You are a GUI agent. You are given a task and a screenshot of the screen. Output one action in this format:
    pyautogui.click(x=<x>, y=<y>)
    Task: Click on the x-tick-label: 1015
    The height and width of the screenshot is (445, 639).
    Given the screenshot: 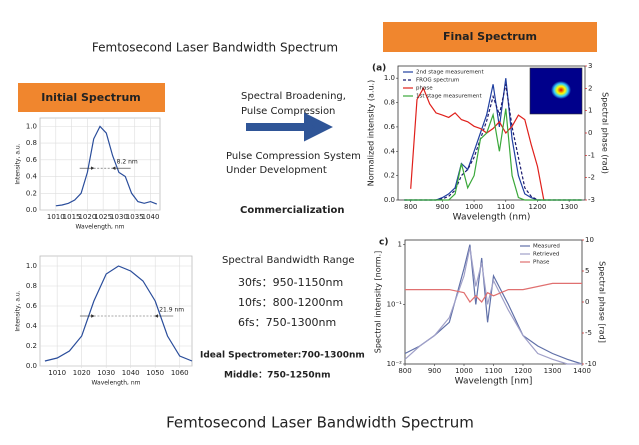 What is the action you would take?
    pyautogui.click(x=72, y=217)
    